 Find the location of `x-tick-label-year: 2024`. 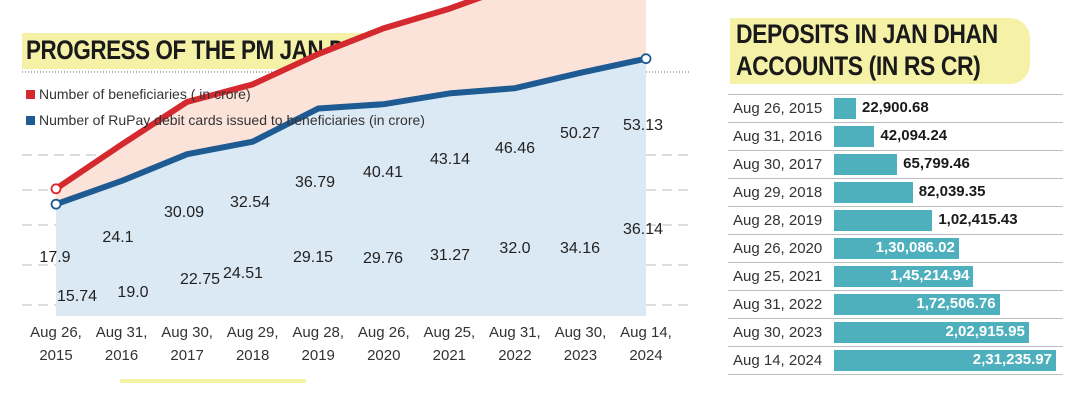

x-tick-label-year: 2024 is located at coordinates (645, 355).